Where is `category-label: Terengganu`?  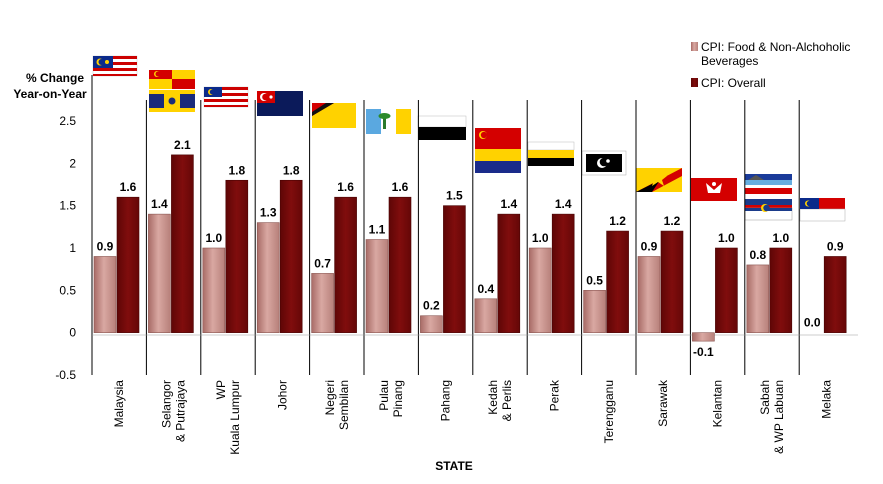
category-label: Terengganu is located at coordinates (609, 411).